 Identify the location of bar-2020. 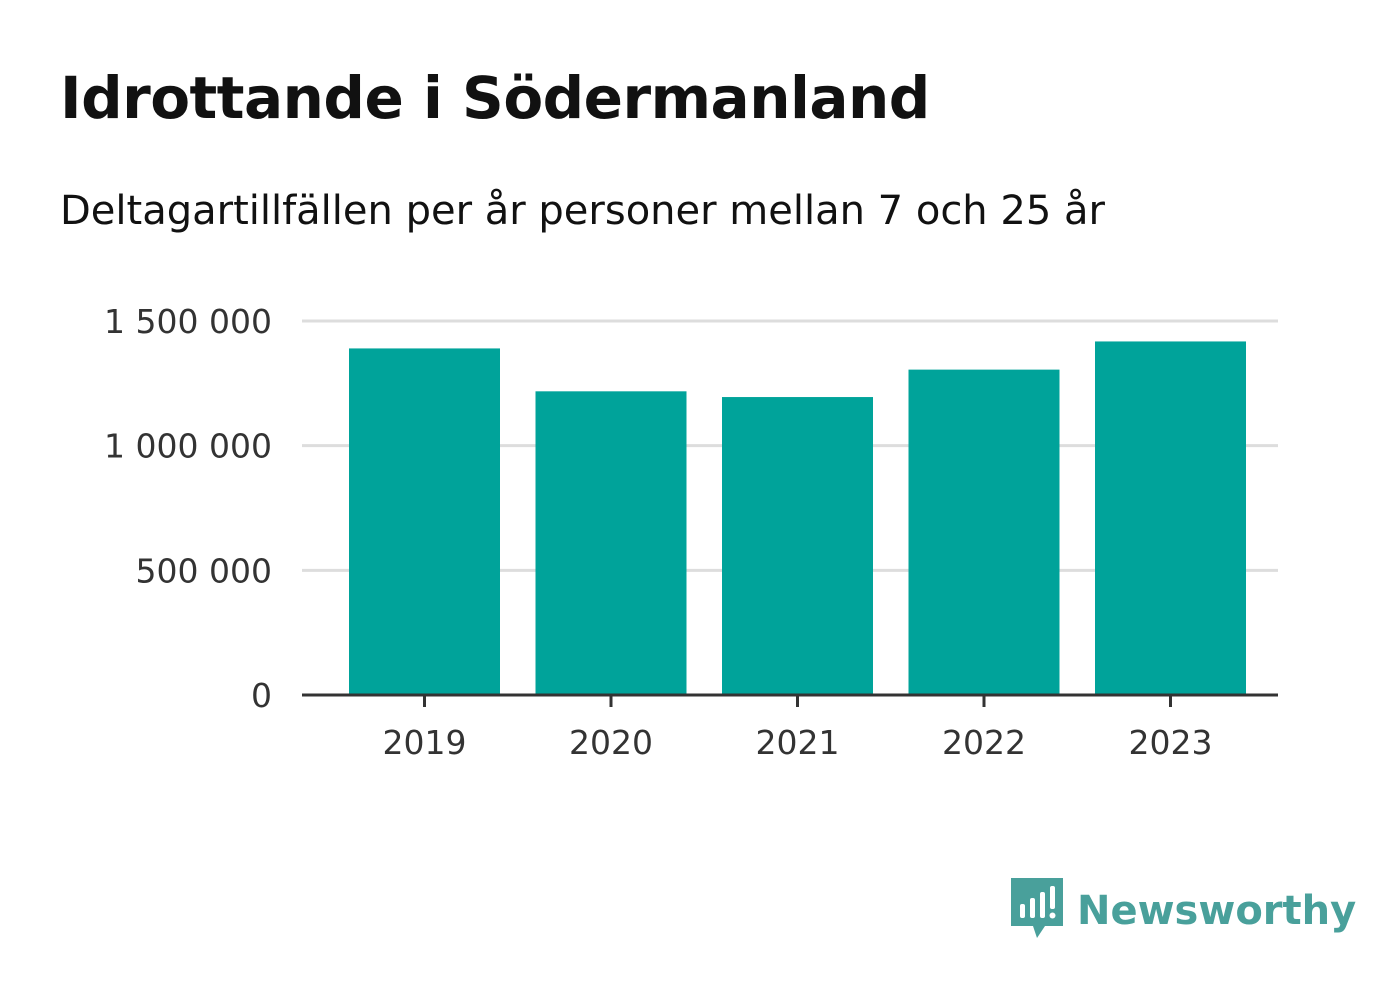
(611, 543).